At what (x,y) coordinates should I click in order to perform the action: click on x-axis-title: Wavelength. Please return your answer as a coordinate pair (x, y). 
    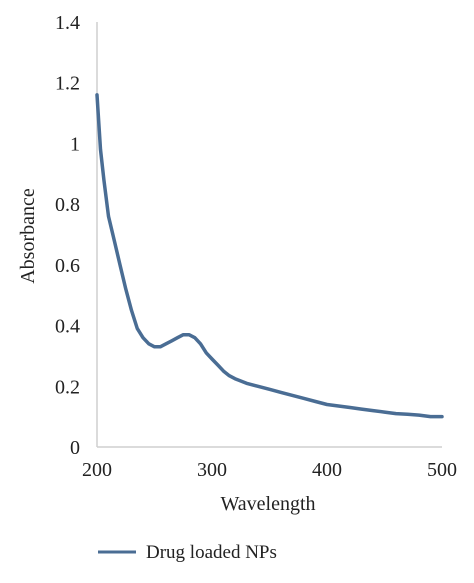
    Looking at the image, I should click on (267, 504).